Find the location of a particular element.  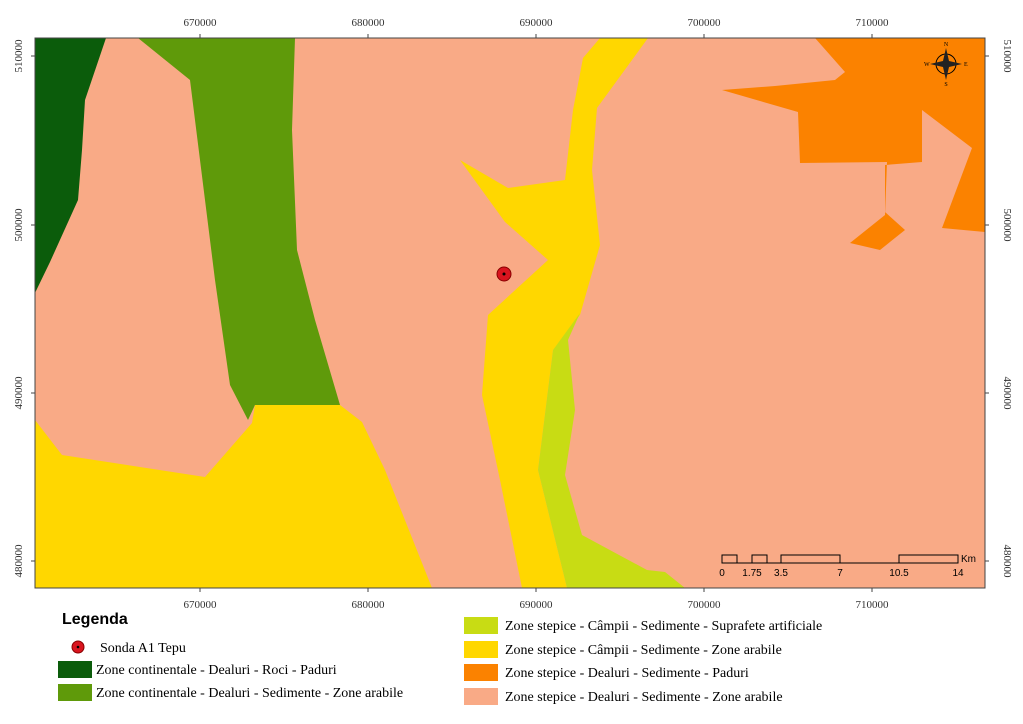

compass-star is located at coordinates (946, 64).